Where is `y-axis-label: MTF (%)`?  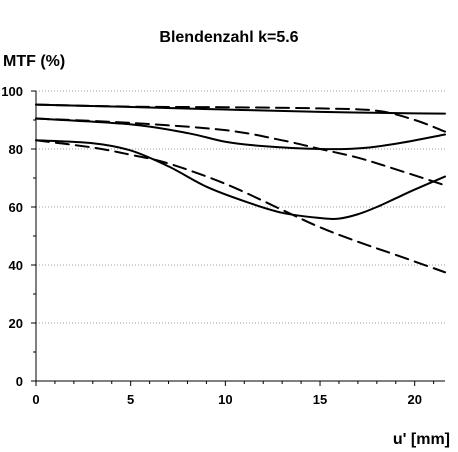 y-axis-label: MTF (%) is located at coordinates (34, 61).